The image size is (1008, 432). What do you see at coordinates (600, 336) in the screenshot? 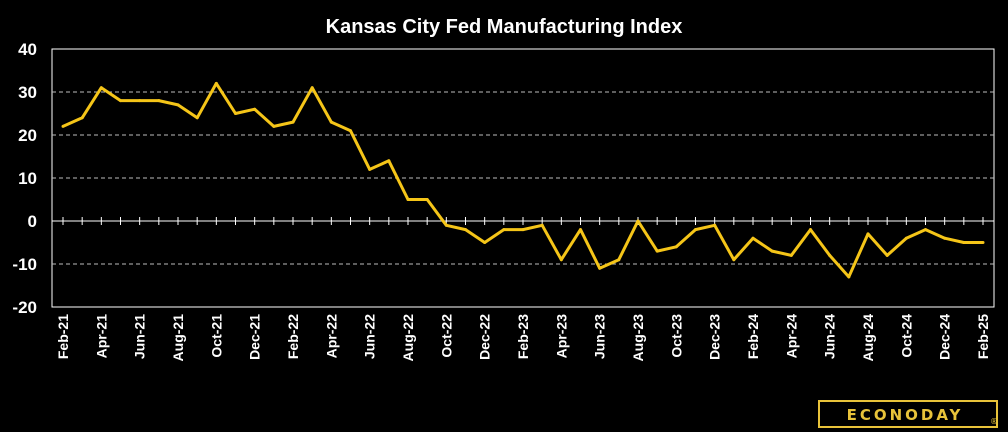
I see `x-tick-label: Jun-23` at bounding box center [600, 336].